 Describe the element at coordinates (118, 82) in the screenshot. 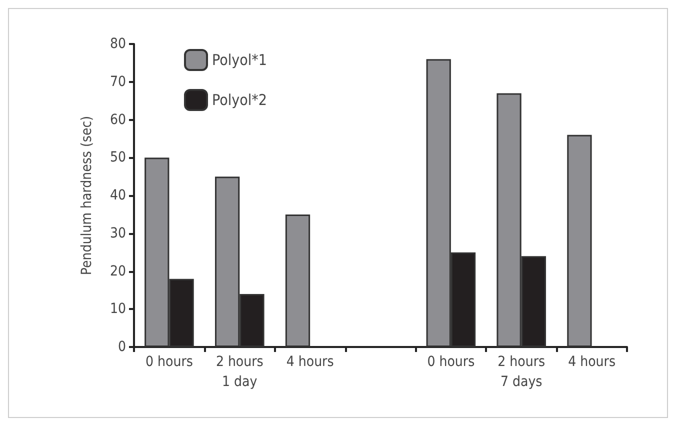

I see `y-tick-label: 70` at that location.